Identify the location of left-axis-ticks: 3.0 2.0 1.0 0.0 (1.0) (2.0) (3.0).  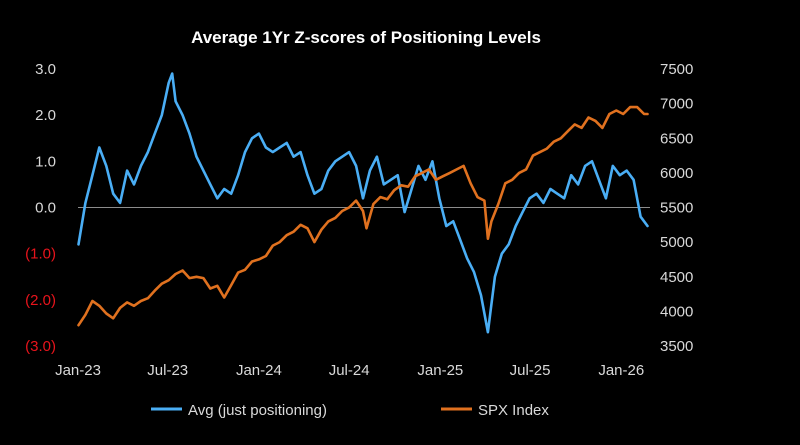
(40, 208).